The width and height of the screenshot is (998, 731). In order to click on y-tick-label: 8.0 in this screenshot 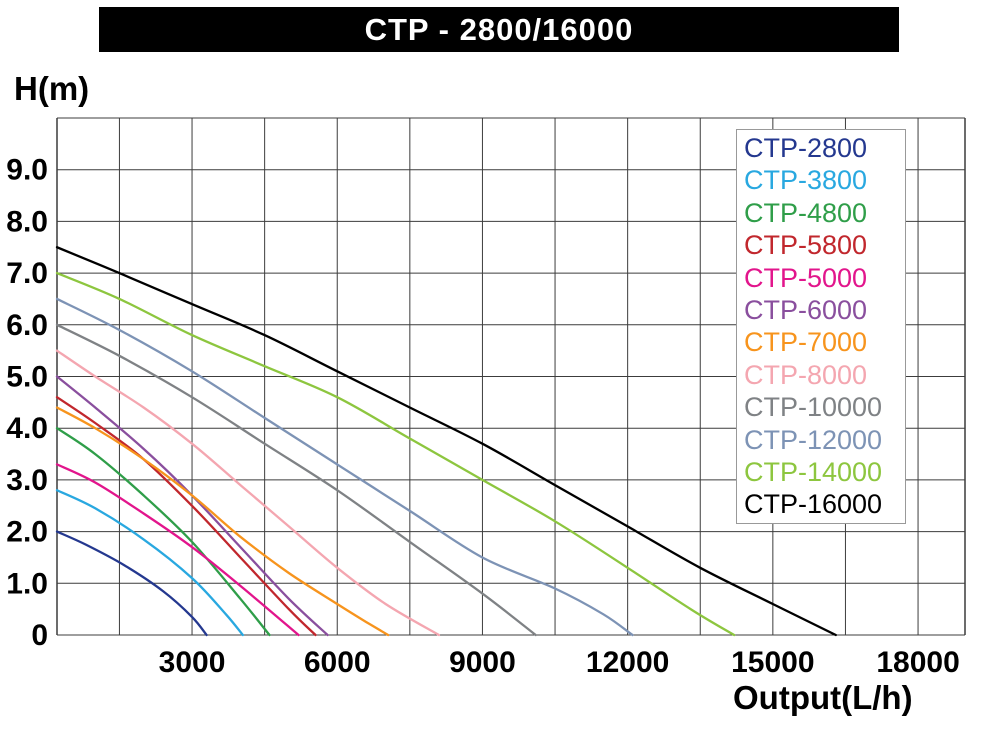, I will do `click(27, 221)`.